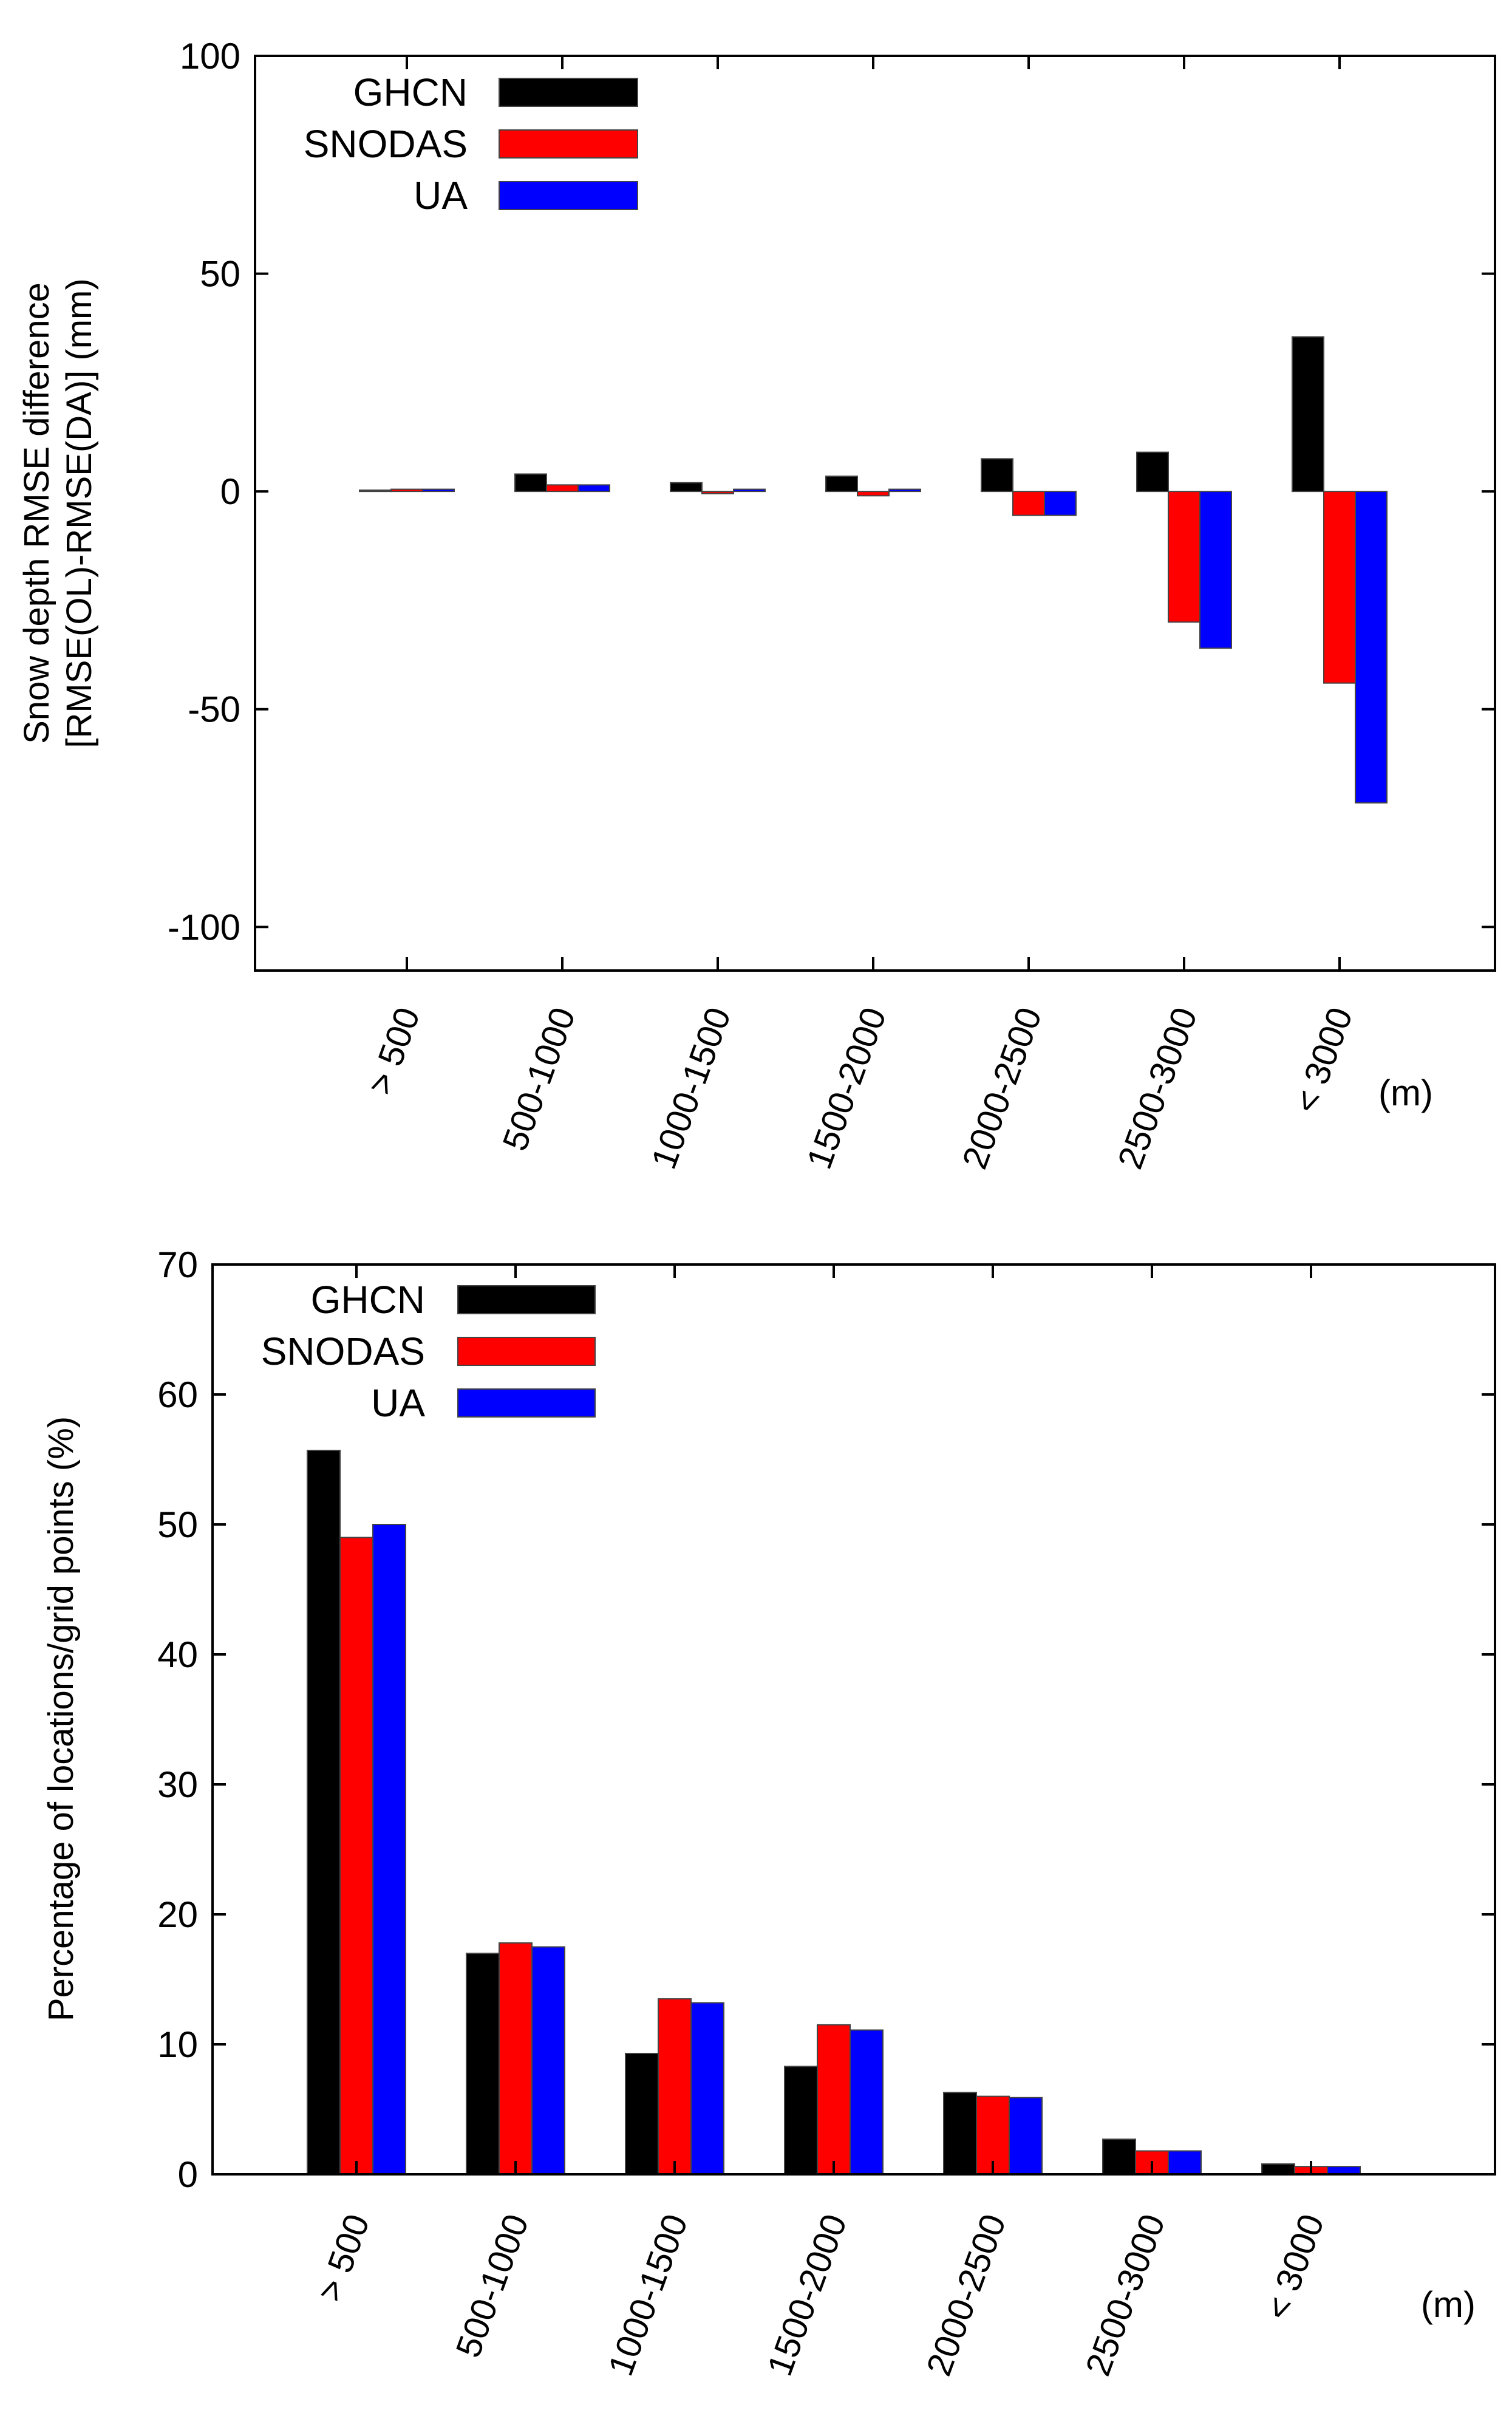  I want to click on y-axis-title: Snow depth RMSE difference, so click(36, 513).